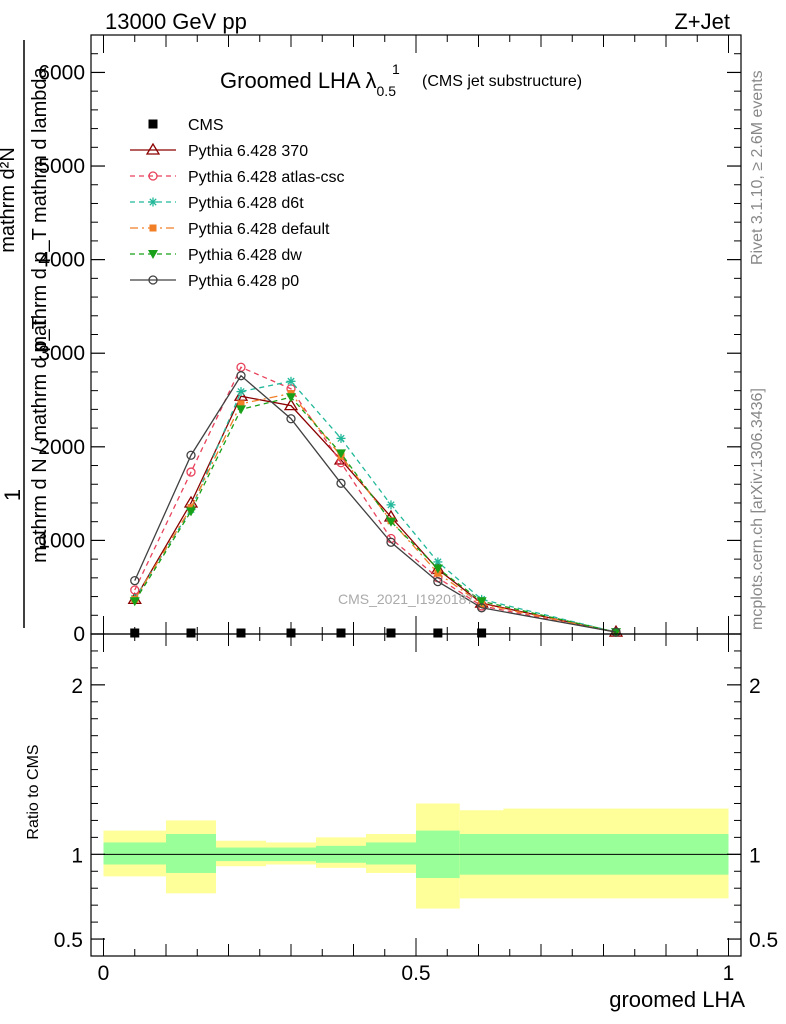 This screenshot has width=786, height=1024. I want to click on chart-subtitle: (CMS jet substructure), so click(502, 81).